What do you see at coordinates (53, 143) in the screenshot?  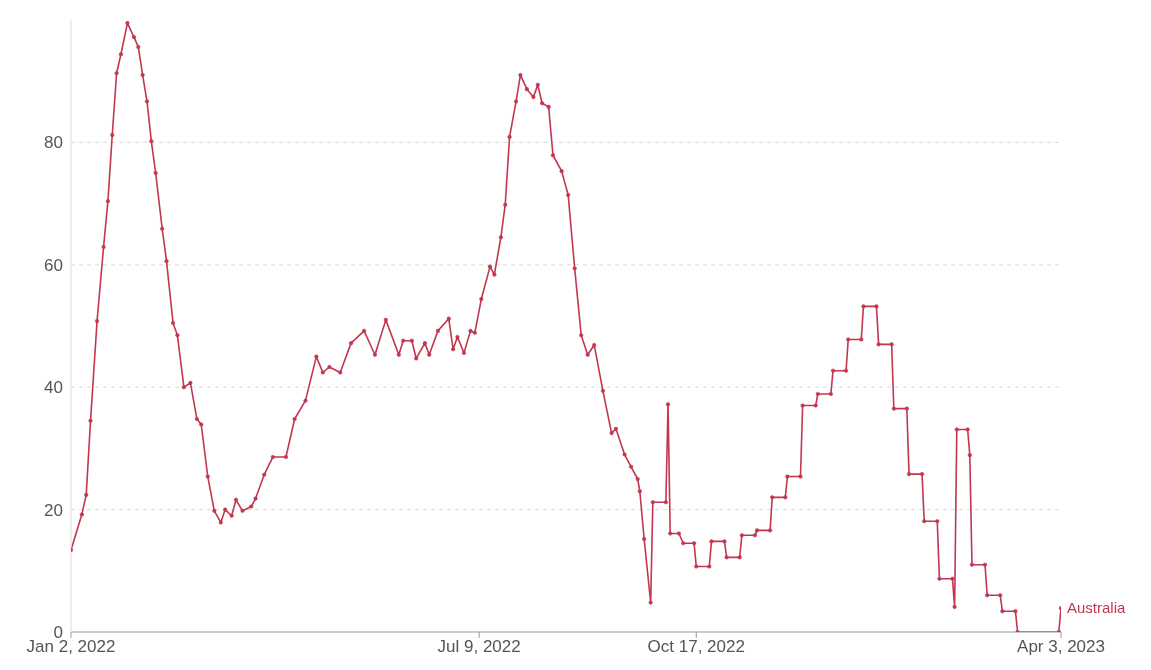 I see `y-tick-label: 80` at bounding box center [53, 143].